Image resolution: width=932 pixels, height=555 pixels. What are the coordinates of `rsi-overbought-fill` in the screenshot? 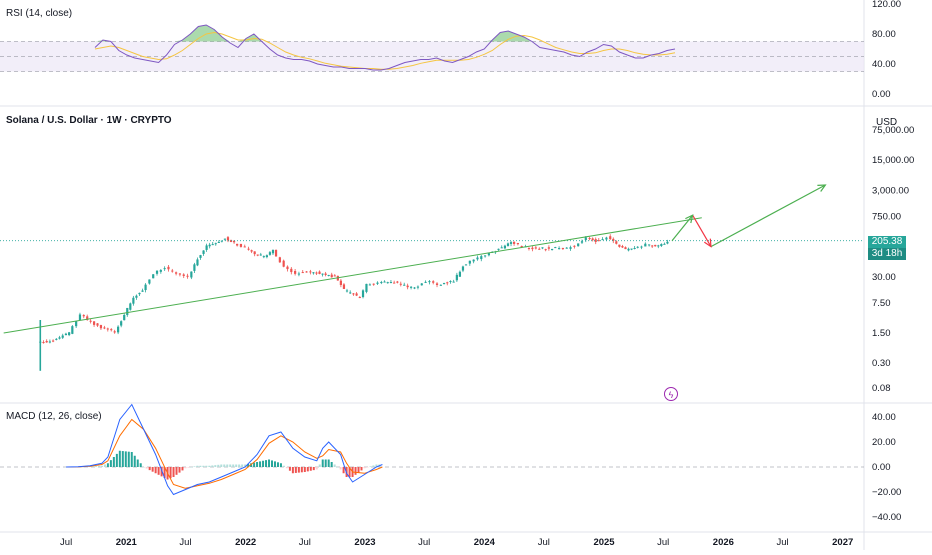 It's located at (385, 33).